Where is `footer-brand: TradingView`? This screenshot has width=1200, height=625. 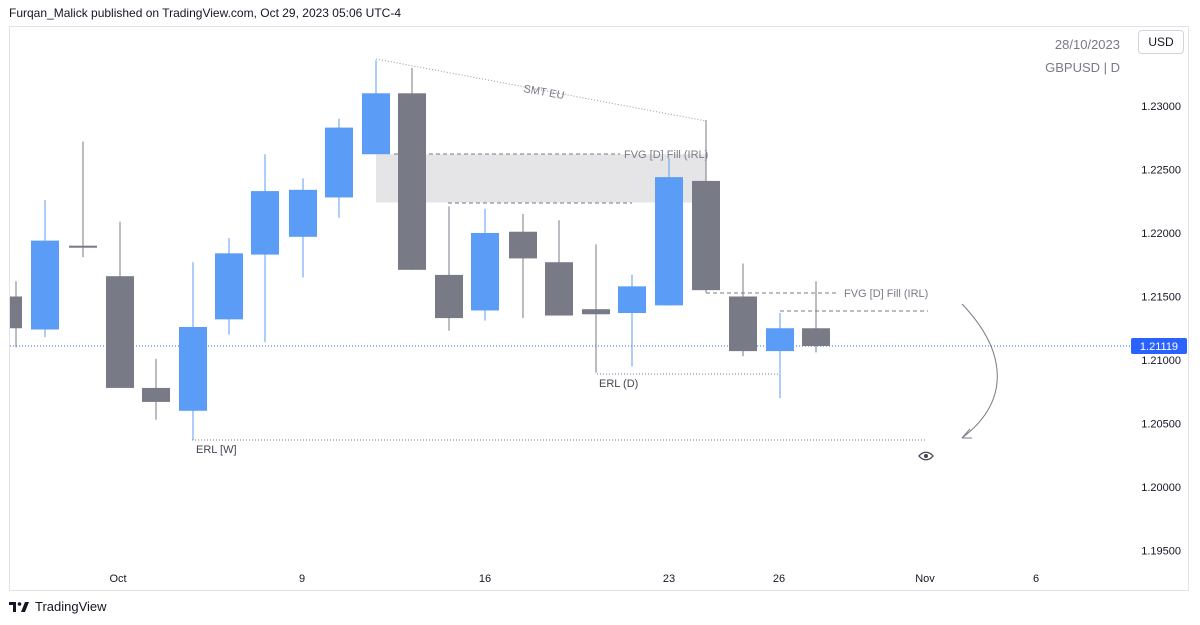 footer-brand: TradingView is located at coordinates (71, 606).